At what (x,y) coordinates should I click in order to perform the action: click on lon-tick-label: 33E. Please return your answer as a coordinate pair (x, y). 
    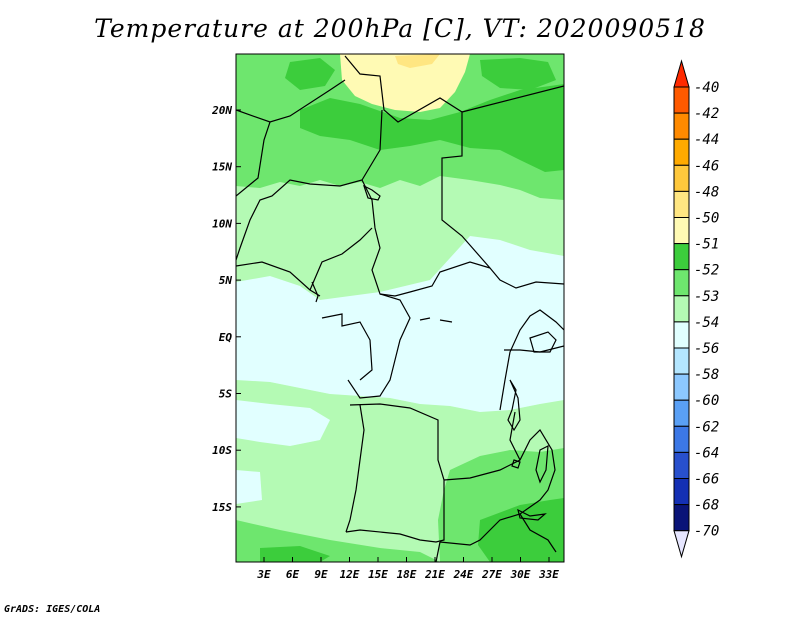
    Looking at the image, I should click on (548, 574).